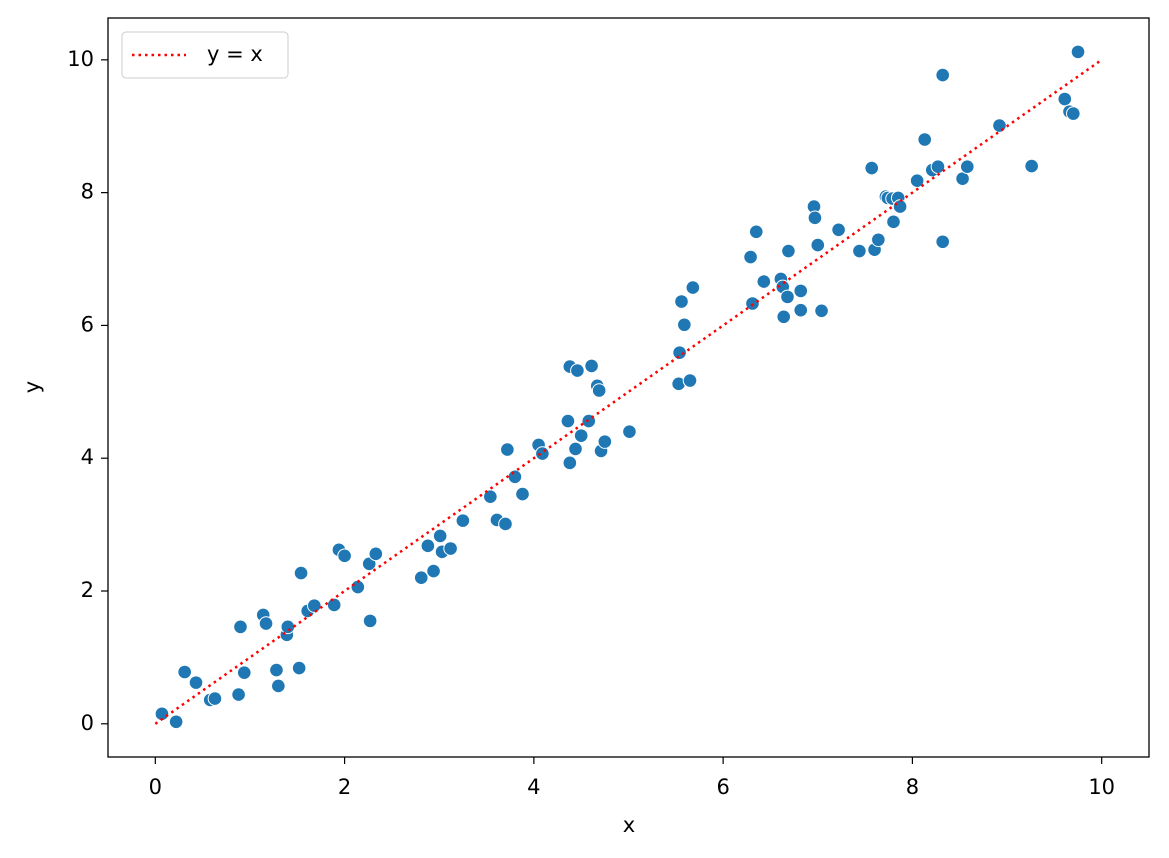 The image size is (1169, 858). What do you see at coordinates (629, 825) in the screenshot?
I see `x-axis-label: x` at bounding box center [629, 825].